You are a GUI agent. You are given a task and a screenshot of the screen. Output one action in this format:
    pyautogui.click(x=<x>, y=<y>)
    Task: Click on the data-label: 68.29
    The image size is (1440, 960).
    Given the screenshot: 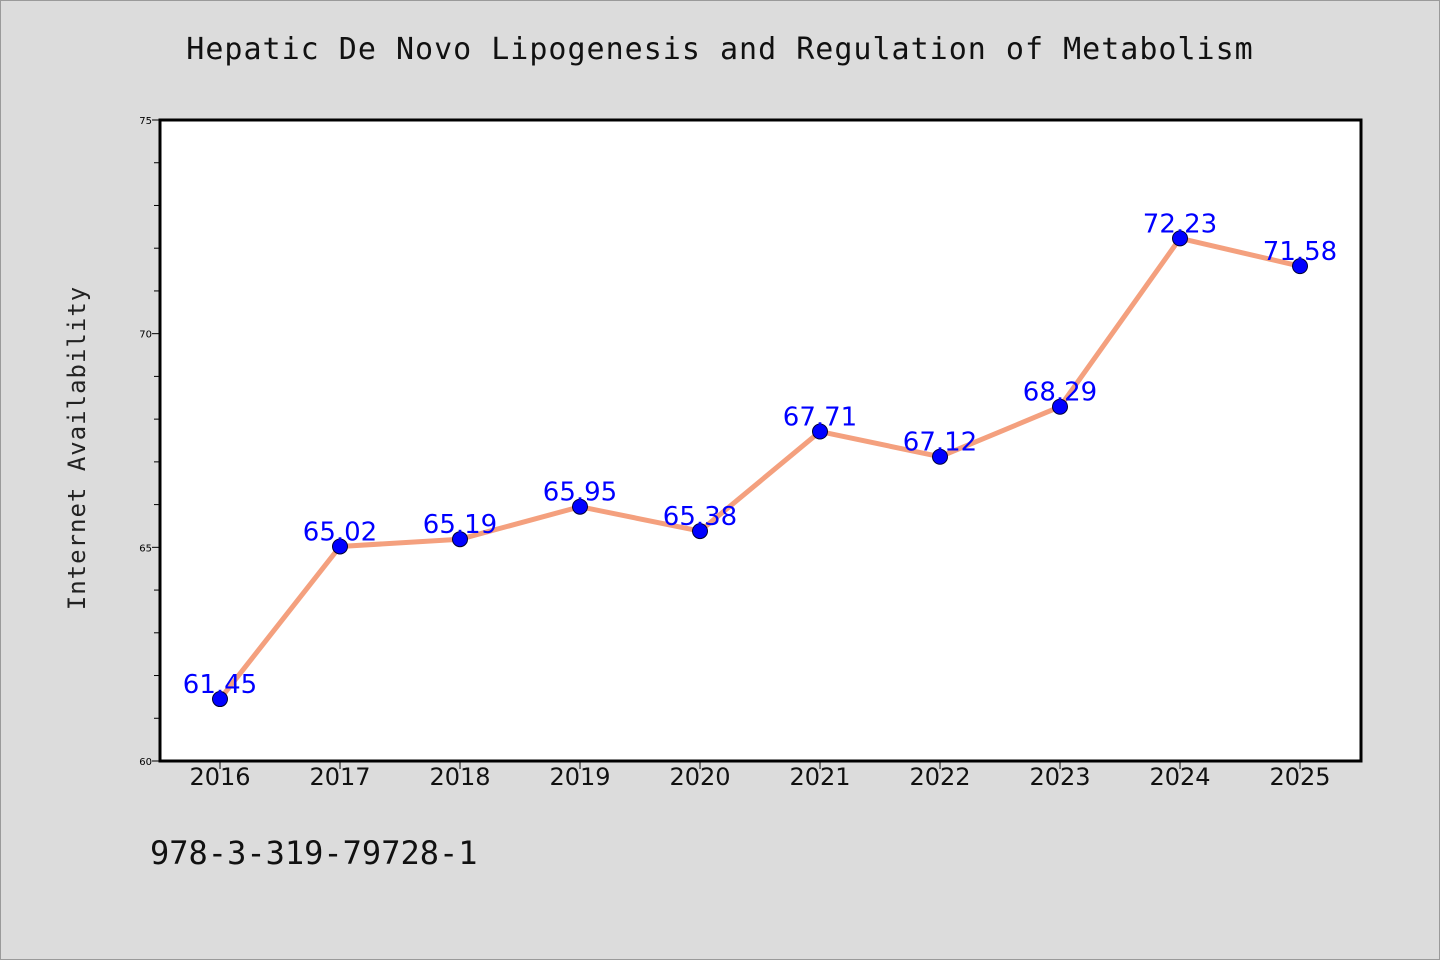 What is the action you would take?
    pyautogui.click(x=1060, y=393)
    